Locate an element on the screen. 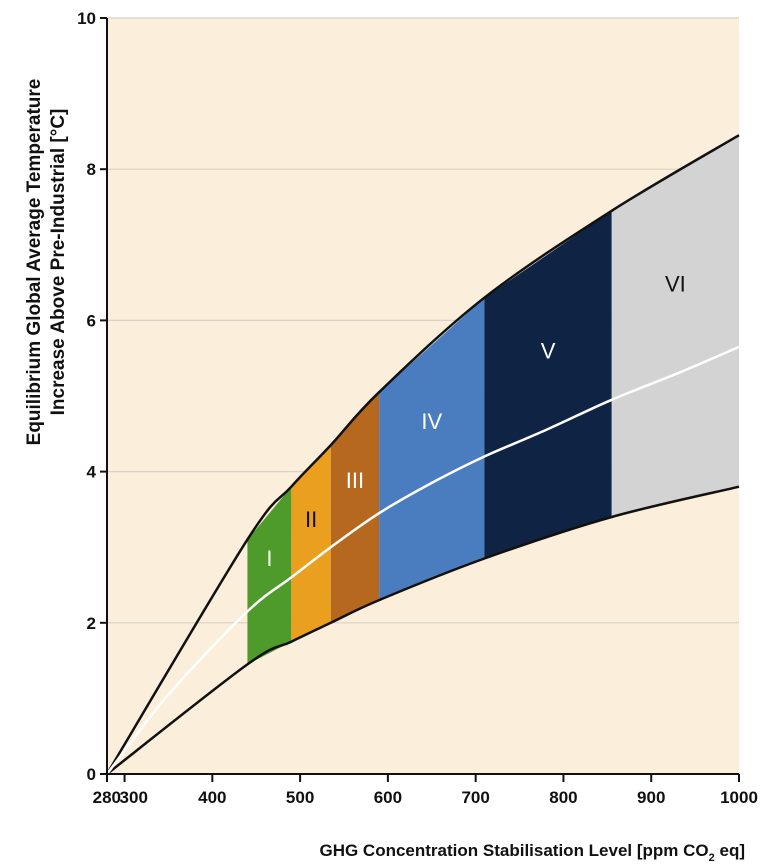 The height and width of the screenshot is (864, 768). y-tick-label: 6 is located at coordinates (91, 320).